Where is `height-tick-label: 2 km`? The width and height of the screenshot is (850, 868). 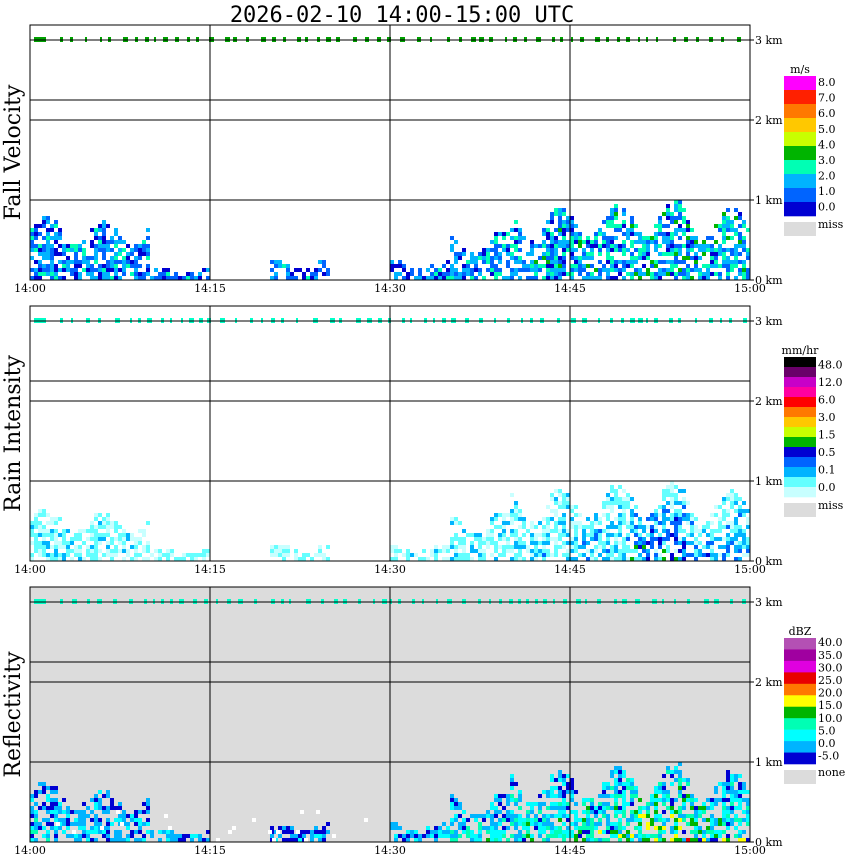
height-tick-label: 2 km is located at coordinates (769, 682).